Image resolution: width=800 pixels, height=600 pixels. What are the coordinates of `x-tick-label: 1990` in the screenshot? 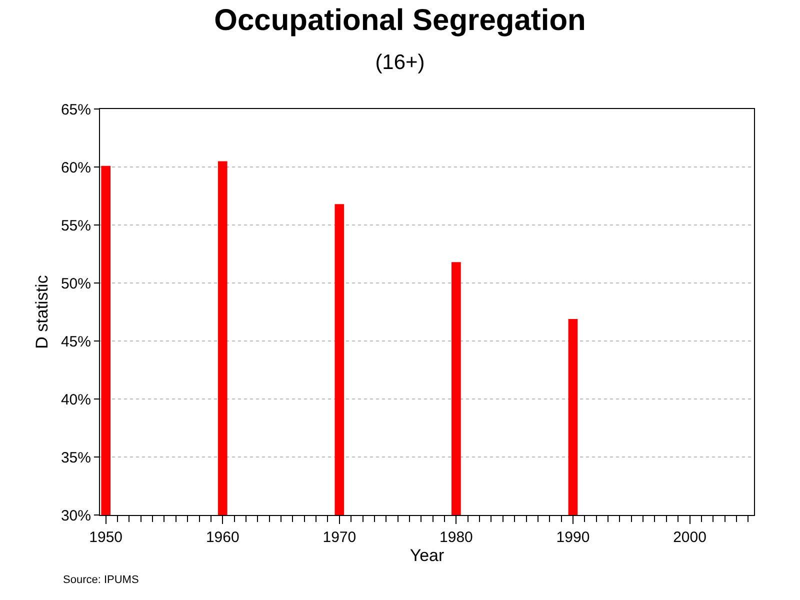 It's located at (573, 537).